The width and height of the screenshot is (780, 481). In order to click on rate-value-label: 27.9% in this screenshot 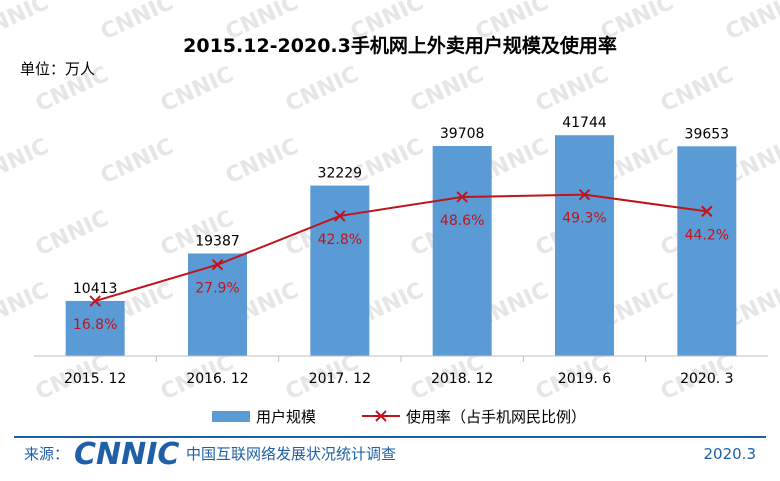, I will do `click(217, 289)`.